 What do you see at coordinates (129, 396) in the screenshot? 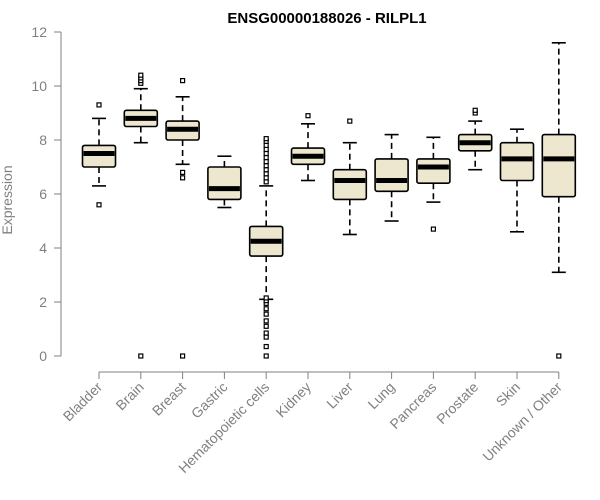
I see `x-tick-label: Brain` at bounding box center [129, 396].